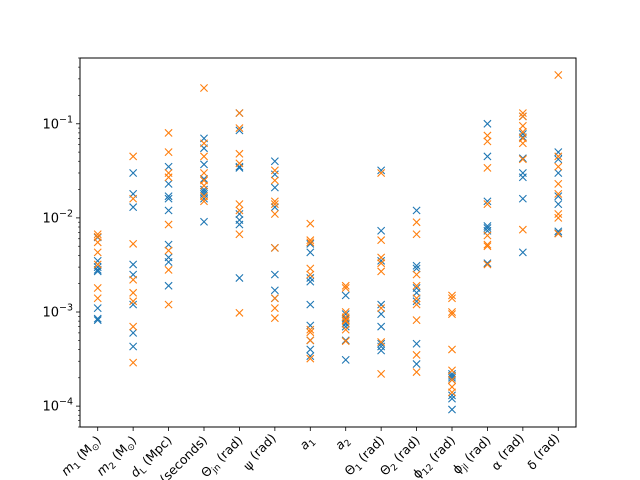  I want to click on y-tick-label: 10⁻², so click(57, 217).